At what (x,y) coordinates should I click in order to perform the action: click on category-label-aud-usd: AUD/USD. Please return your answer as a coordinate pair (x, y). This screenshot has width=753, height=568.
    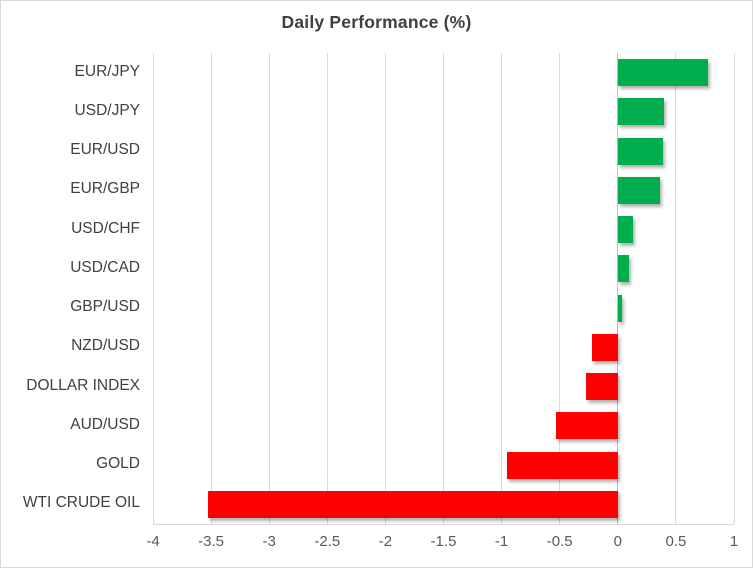
    Looking at the image, I should click on (105, 424).